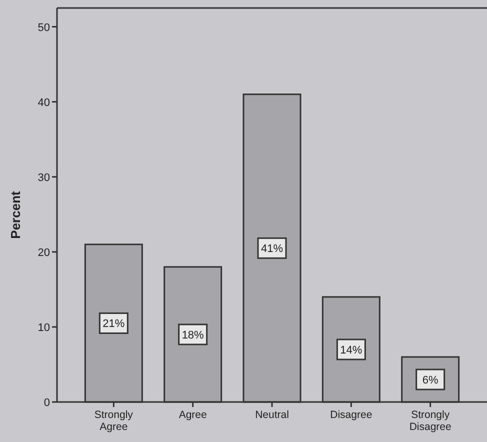  Describe the element at coordinates (44, 28) in the screenshot. I see `y-tick-label: 50` at that location.